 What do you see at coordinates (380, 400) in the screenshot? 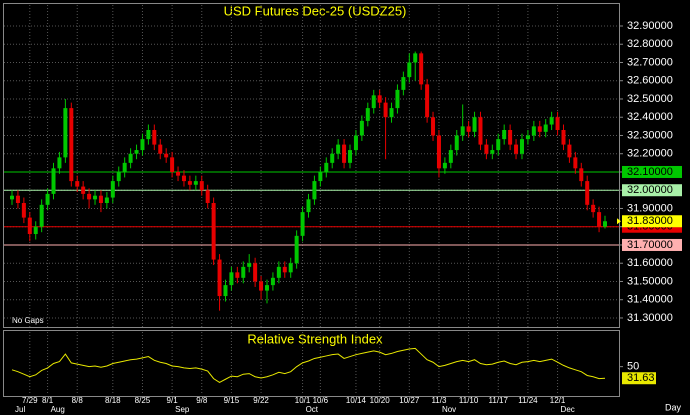
I see `x-tick-label: 10/20` at bounding box center [380, 400].